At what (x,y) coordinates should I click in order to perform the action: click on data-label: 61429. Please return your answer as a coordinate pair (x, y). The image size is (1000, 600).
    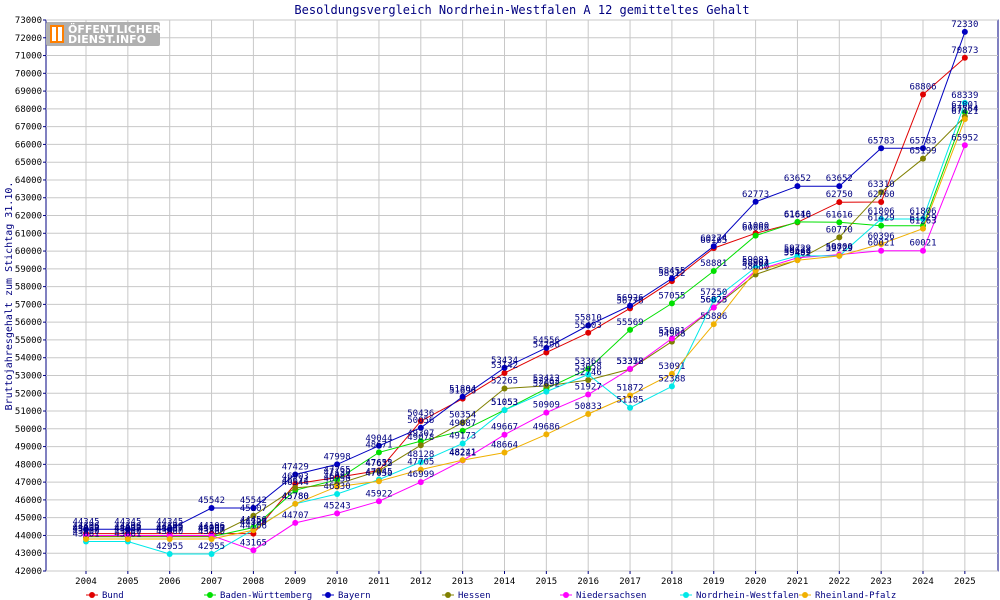
    Looking at the image, I should click on (881, 219).